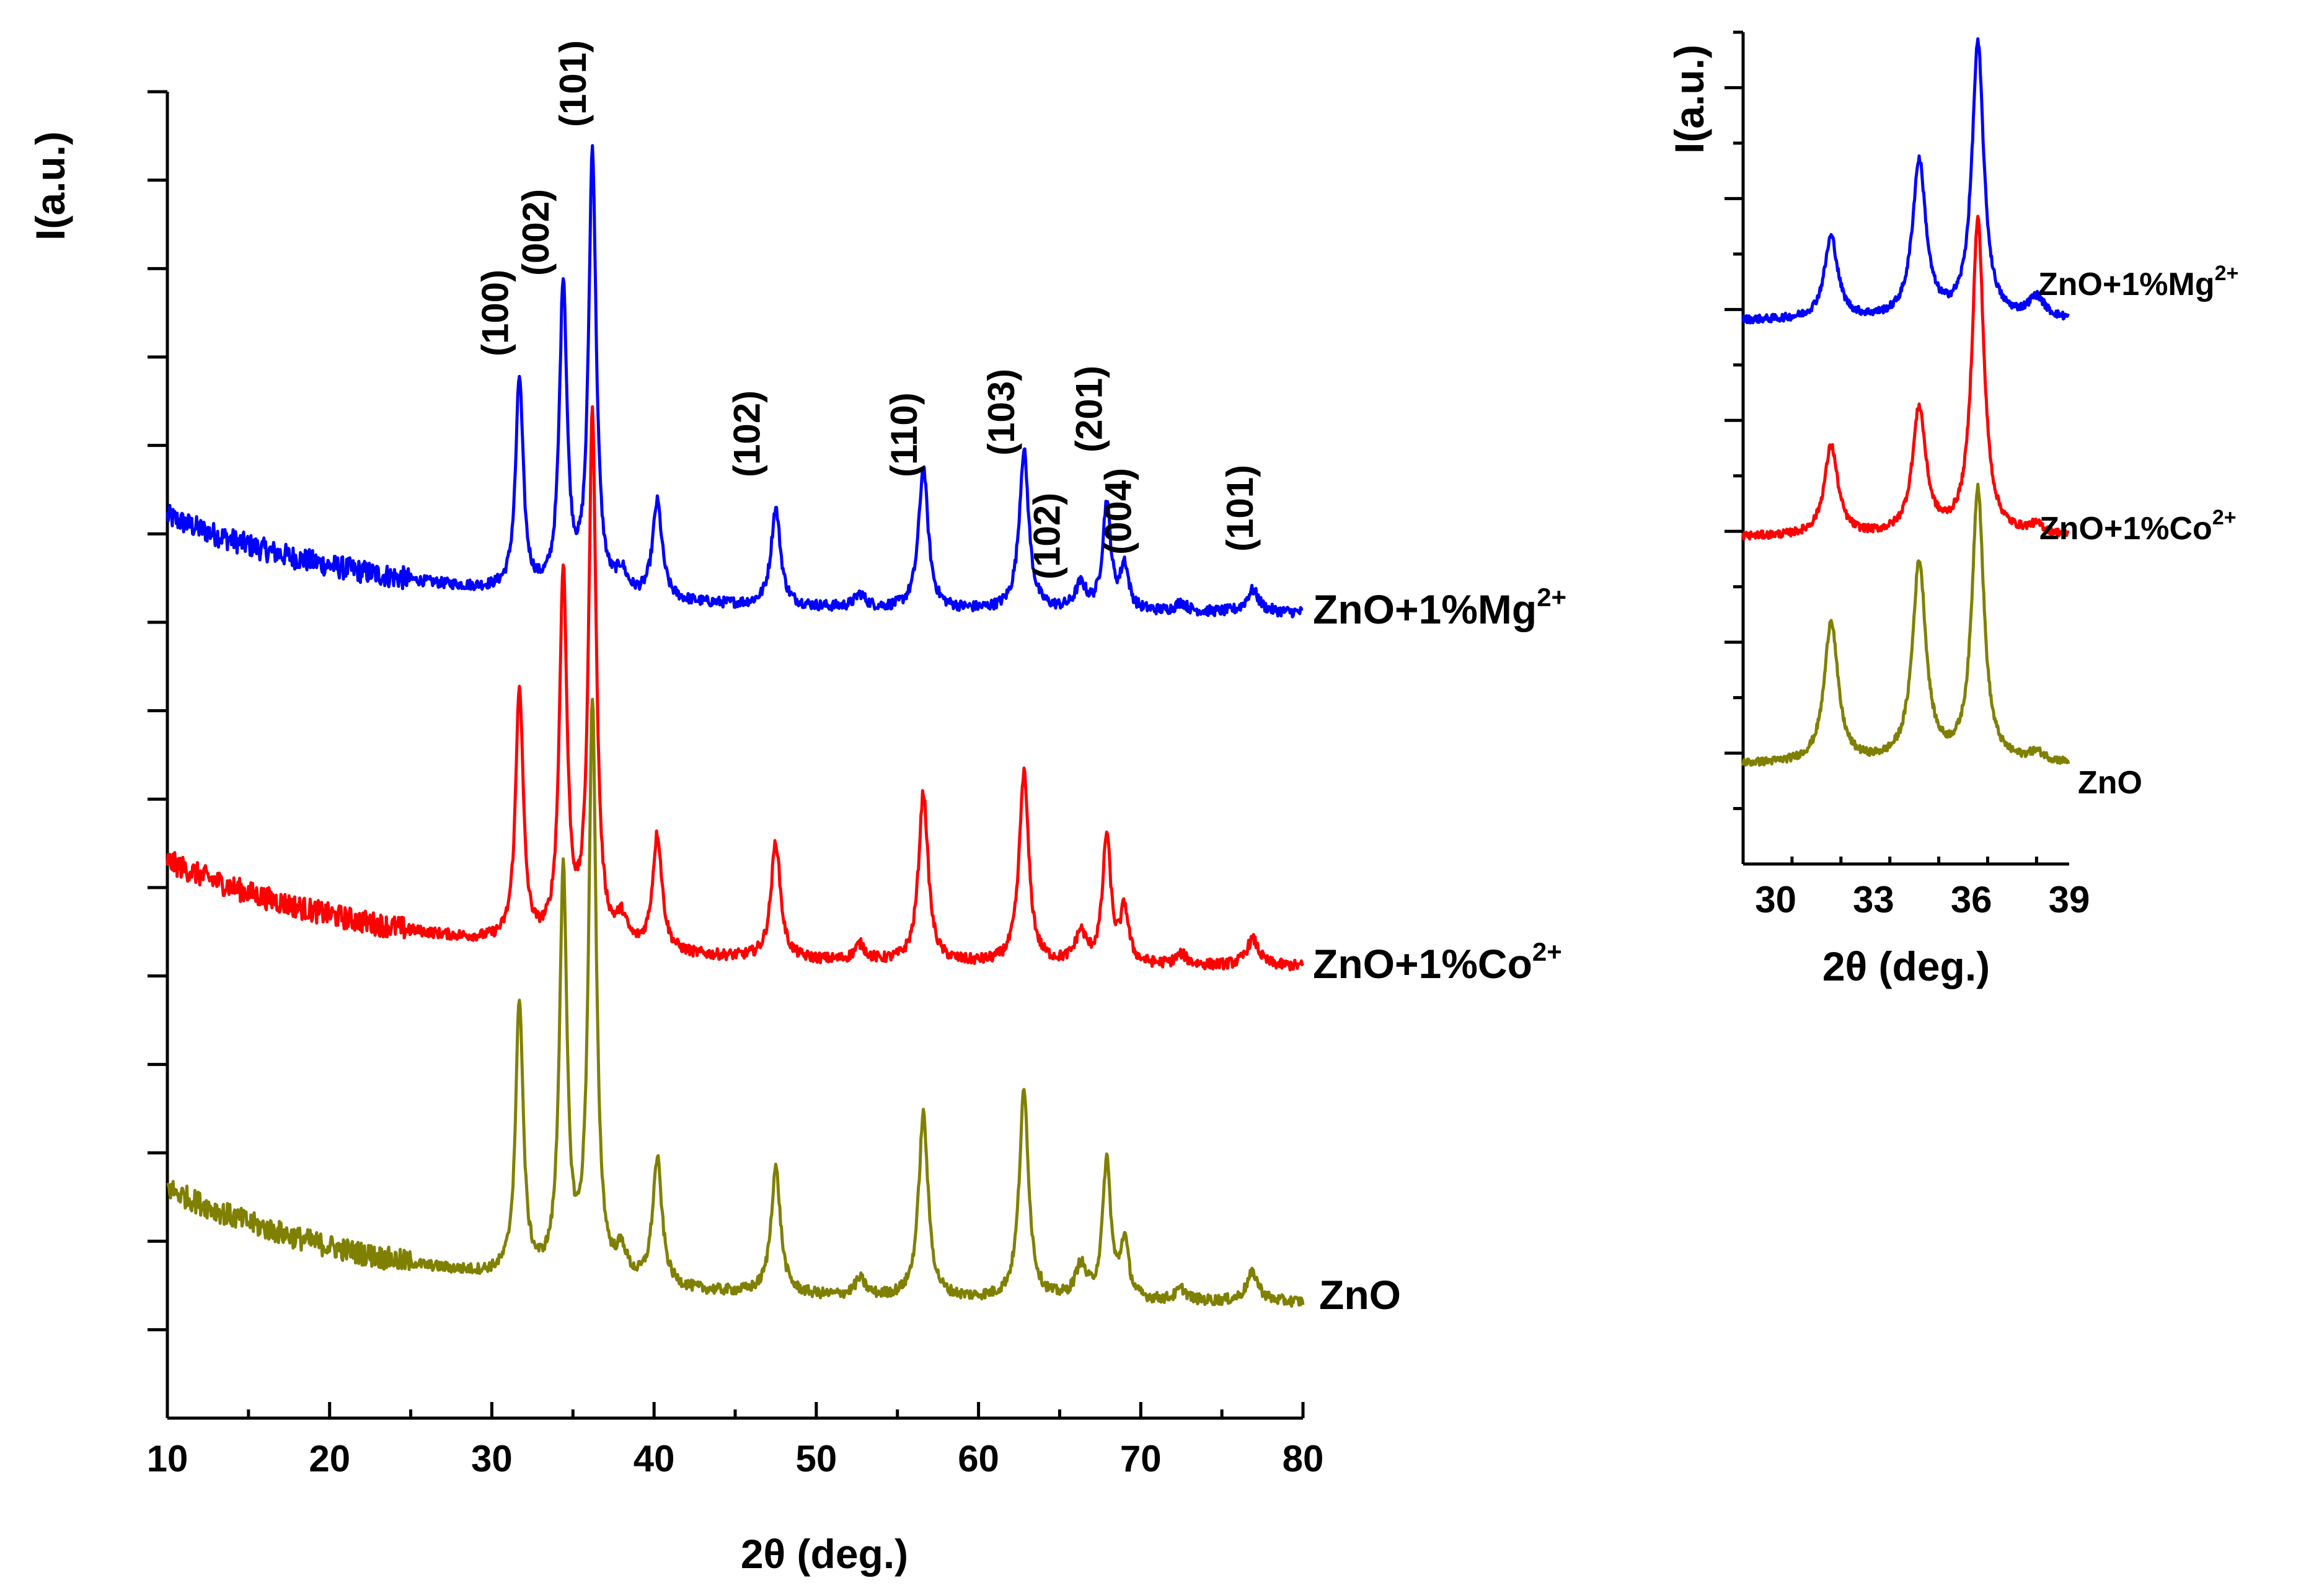 The height and width of the screenshot is (1596, 2301). I want to click on inset-y-ticks, so click(1734, 420).